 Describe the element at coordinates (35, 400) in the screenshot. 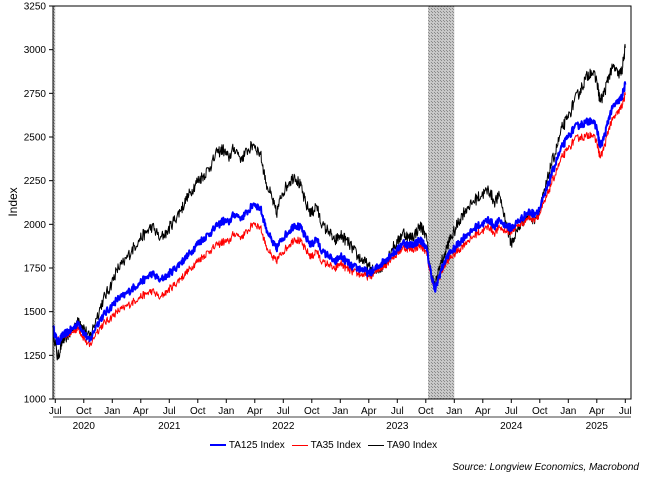

I see `y-tick-label-1000: 1000` at that location.